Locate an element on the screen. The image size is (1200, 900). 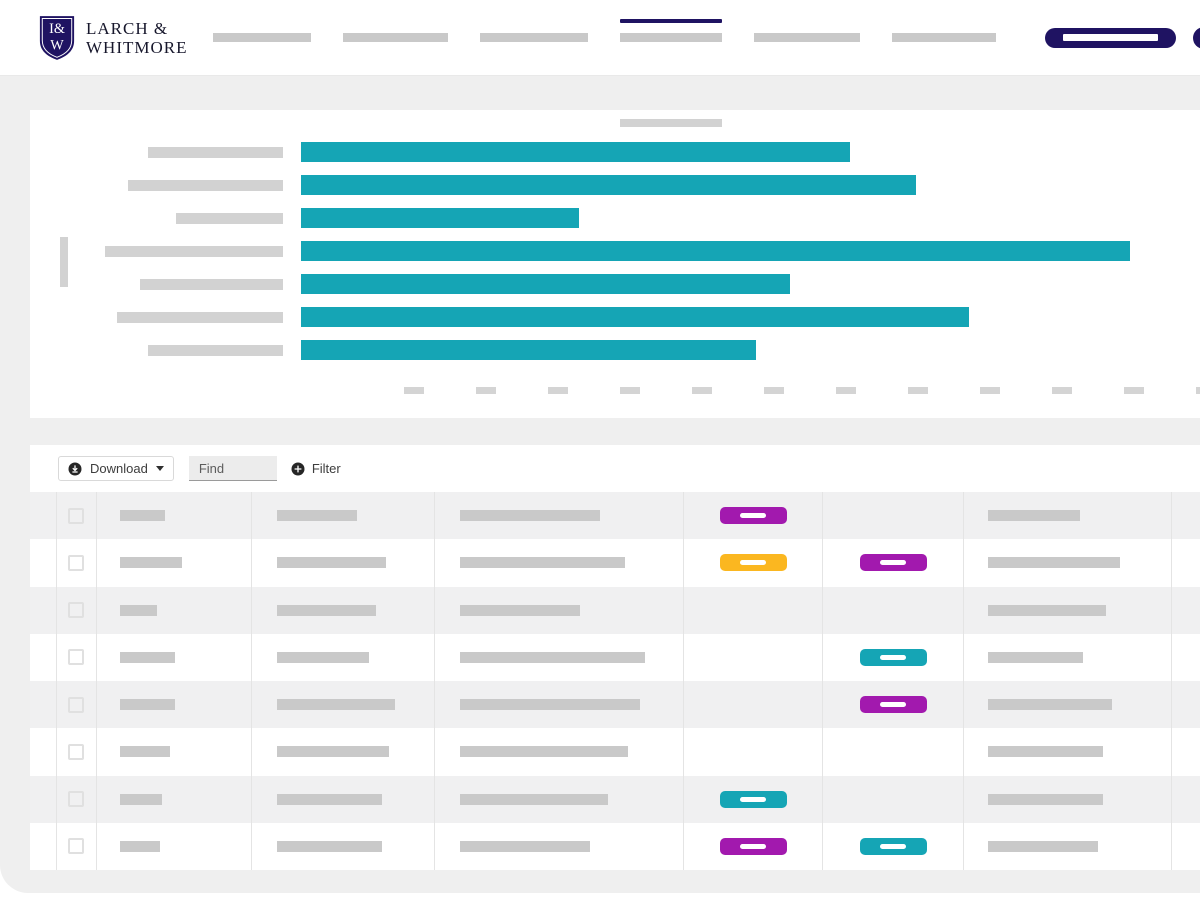
active-tab-indicator is located at coordinates (671, 21).